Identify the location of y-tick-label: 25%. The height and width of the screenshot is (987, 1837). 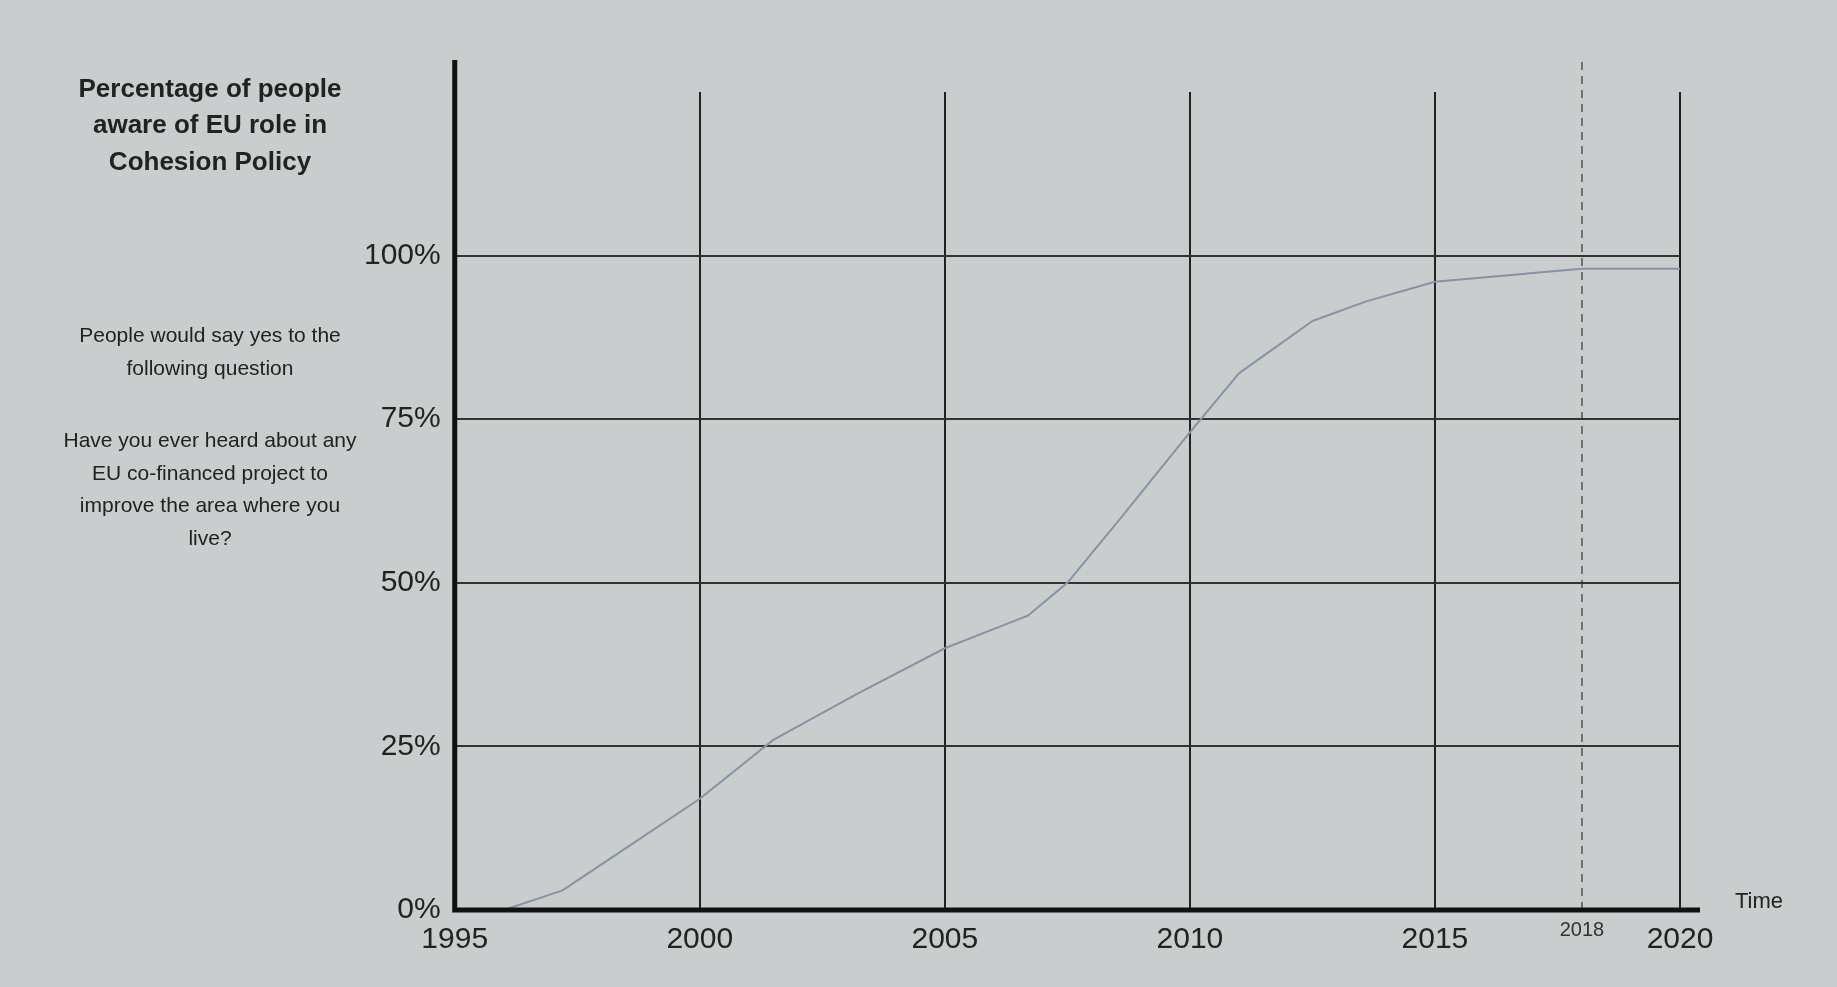
(410, 744).